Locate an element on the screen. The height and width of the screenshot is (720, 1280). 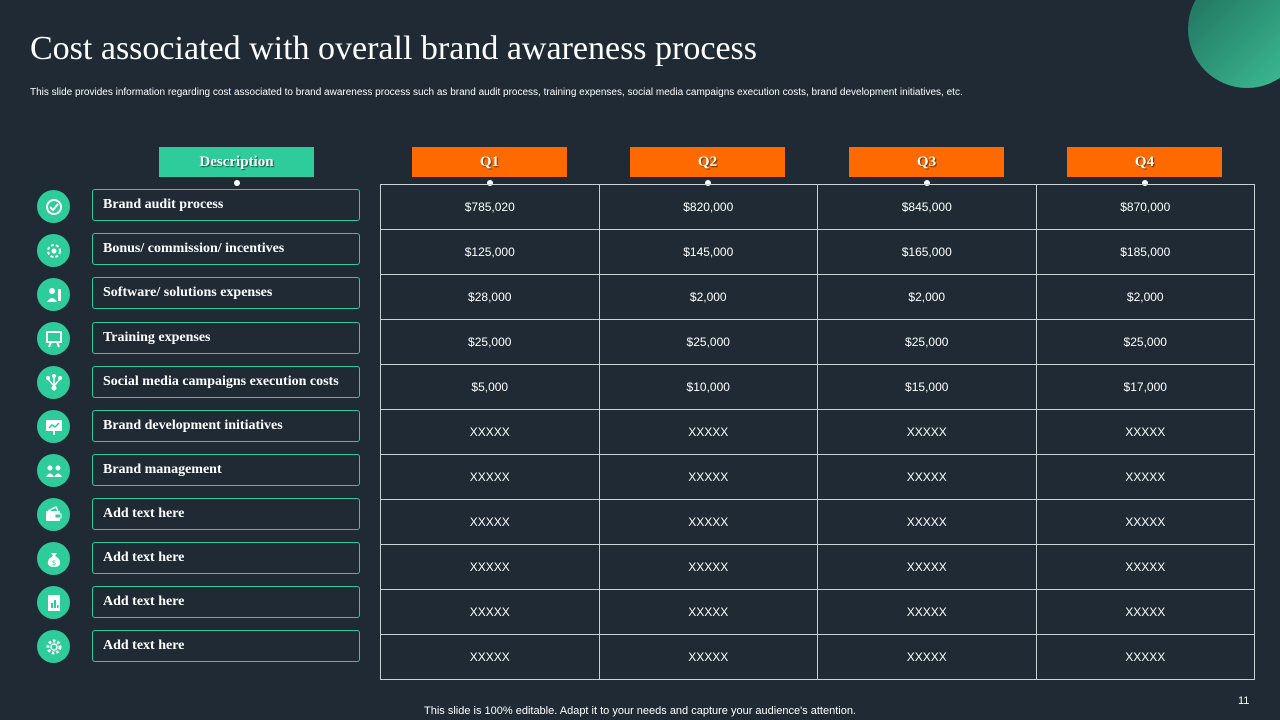
header-q2: Q2 is located at coordinates (707, 162).